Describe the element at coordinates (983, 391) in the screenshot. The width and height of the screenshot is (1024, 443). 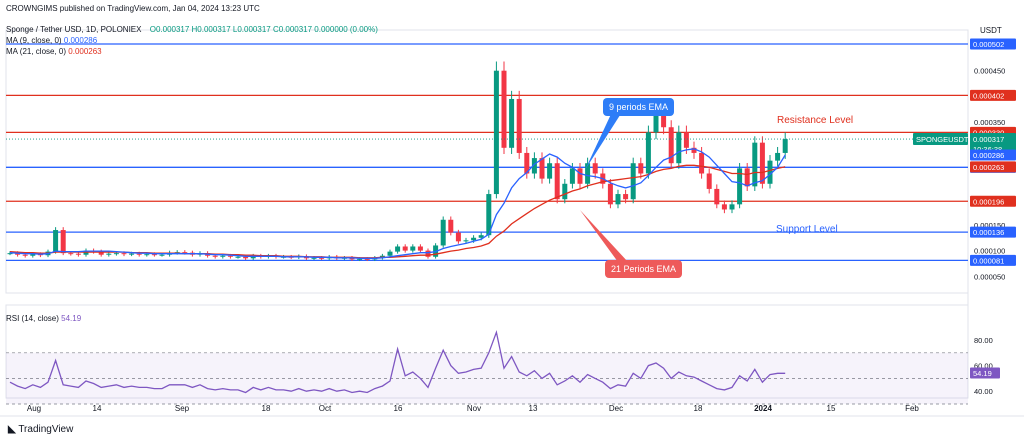
I see `rsi-tick-label: 40.00` at that location.